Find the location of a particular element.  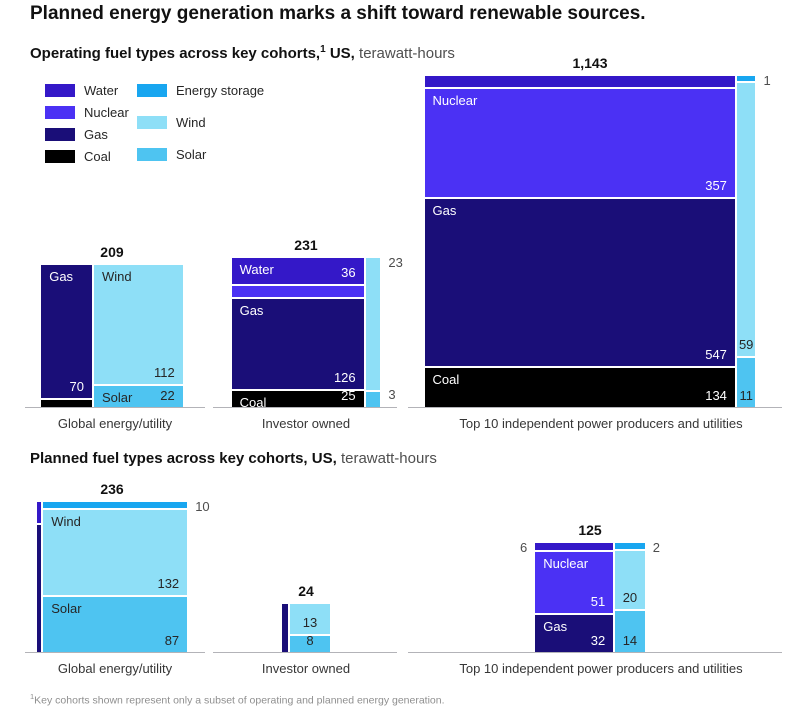

segment-nuclear is located at coordinates (297, 291).